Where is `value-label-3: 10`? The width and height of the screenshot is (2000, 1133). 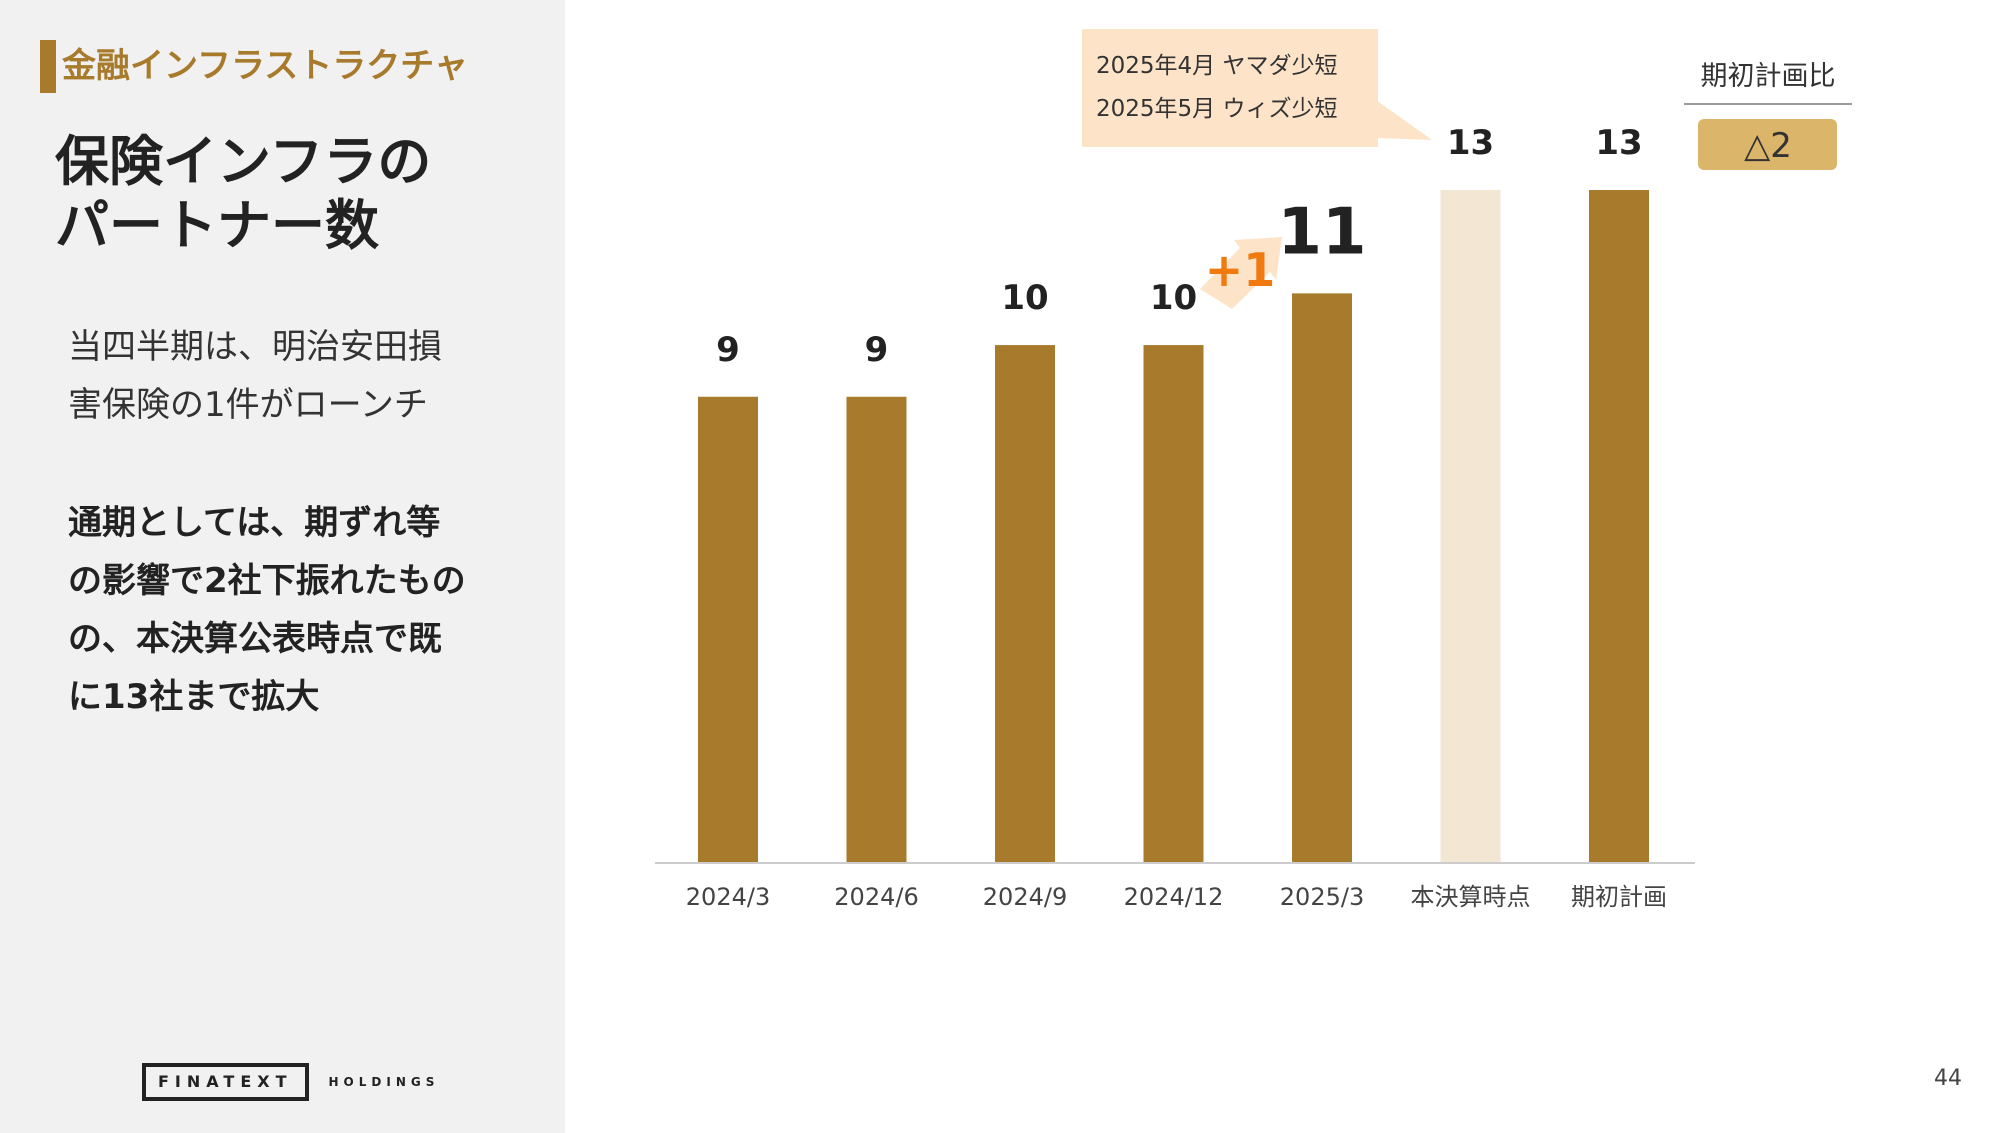 value-label-3: 10 is located at coordinates (1173, 298).